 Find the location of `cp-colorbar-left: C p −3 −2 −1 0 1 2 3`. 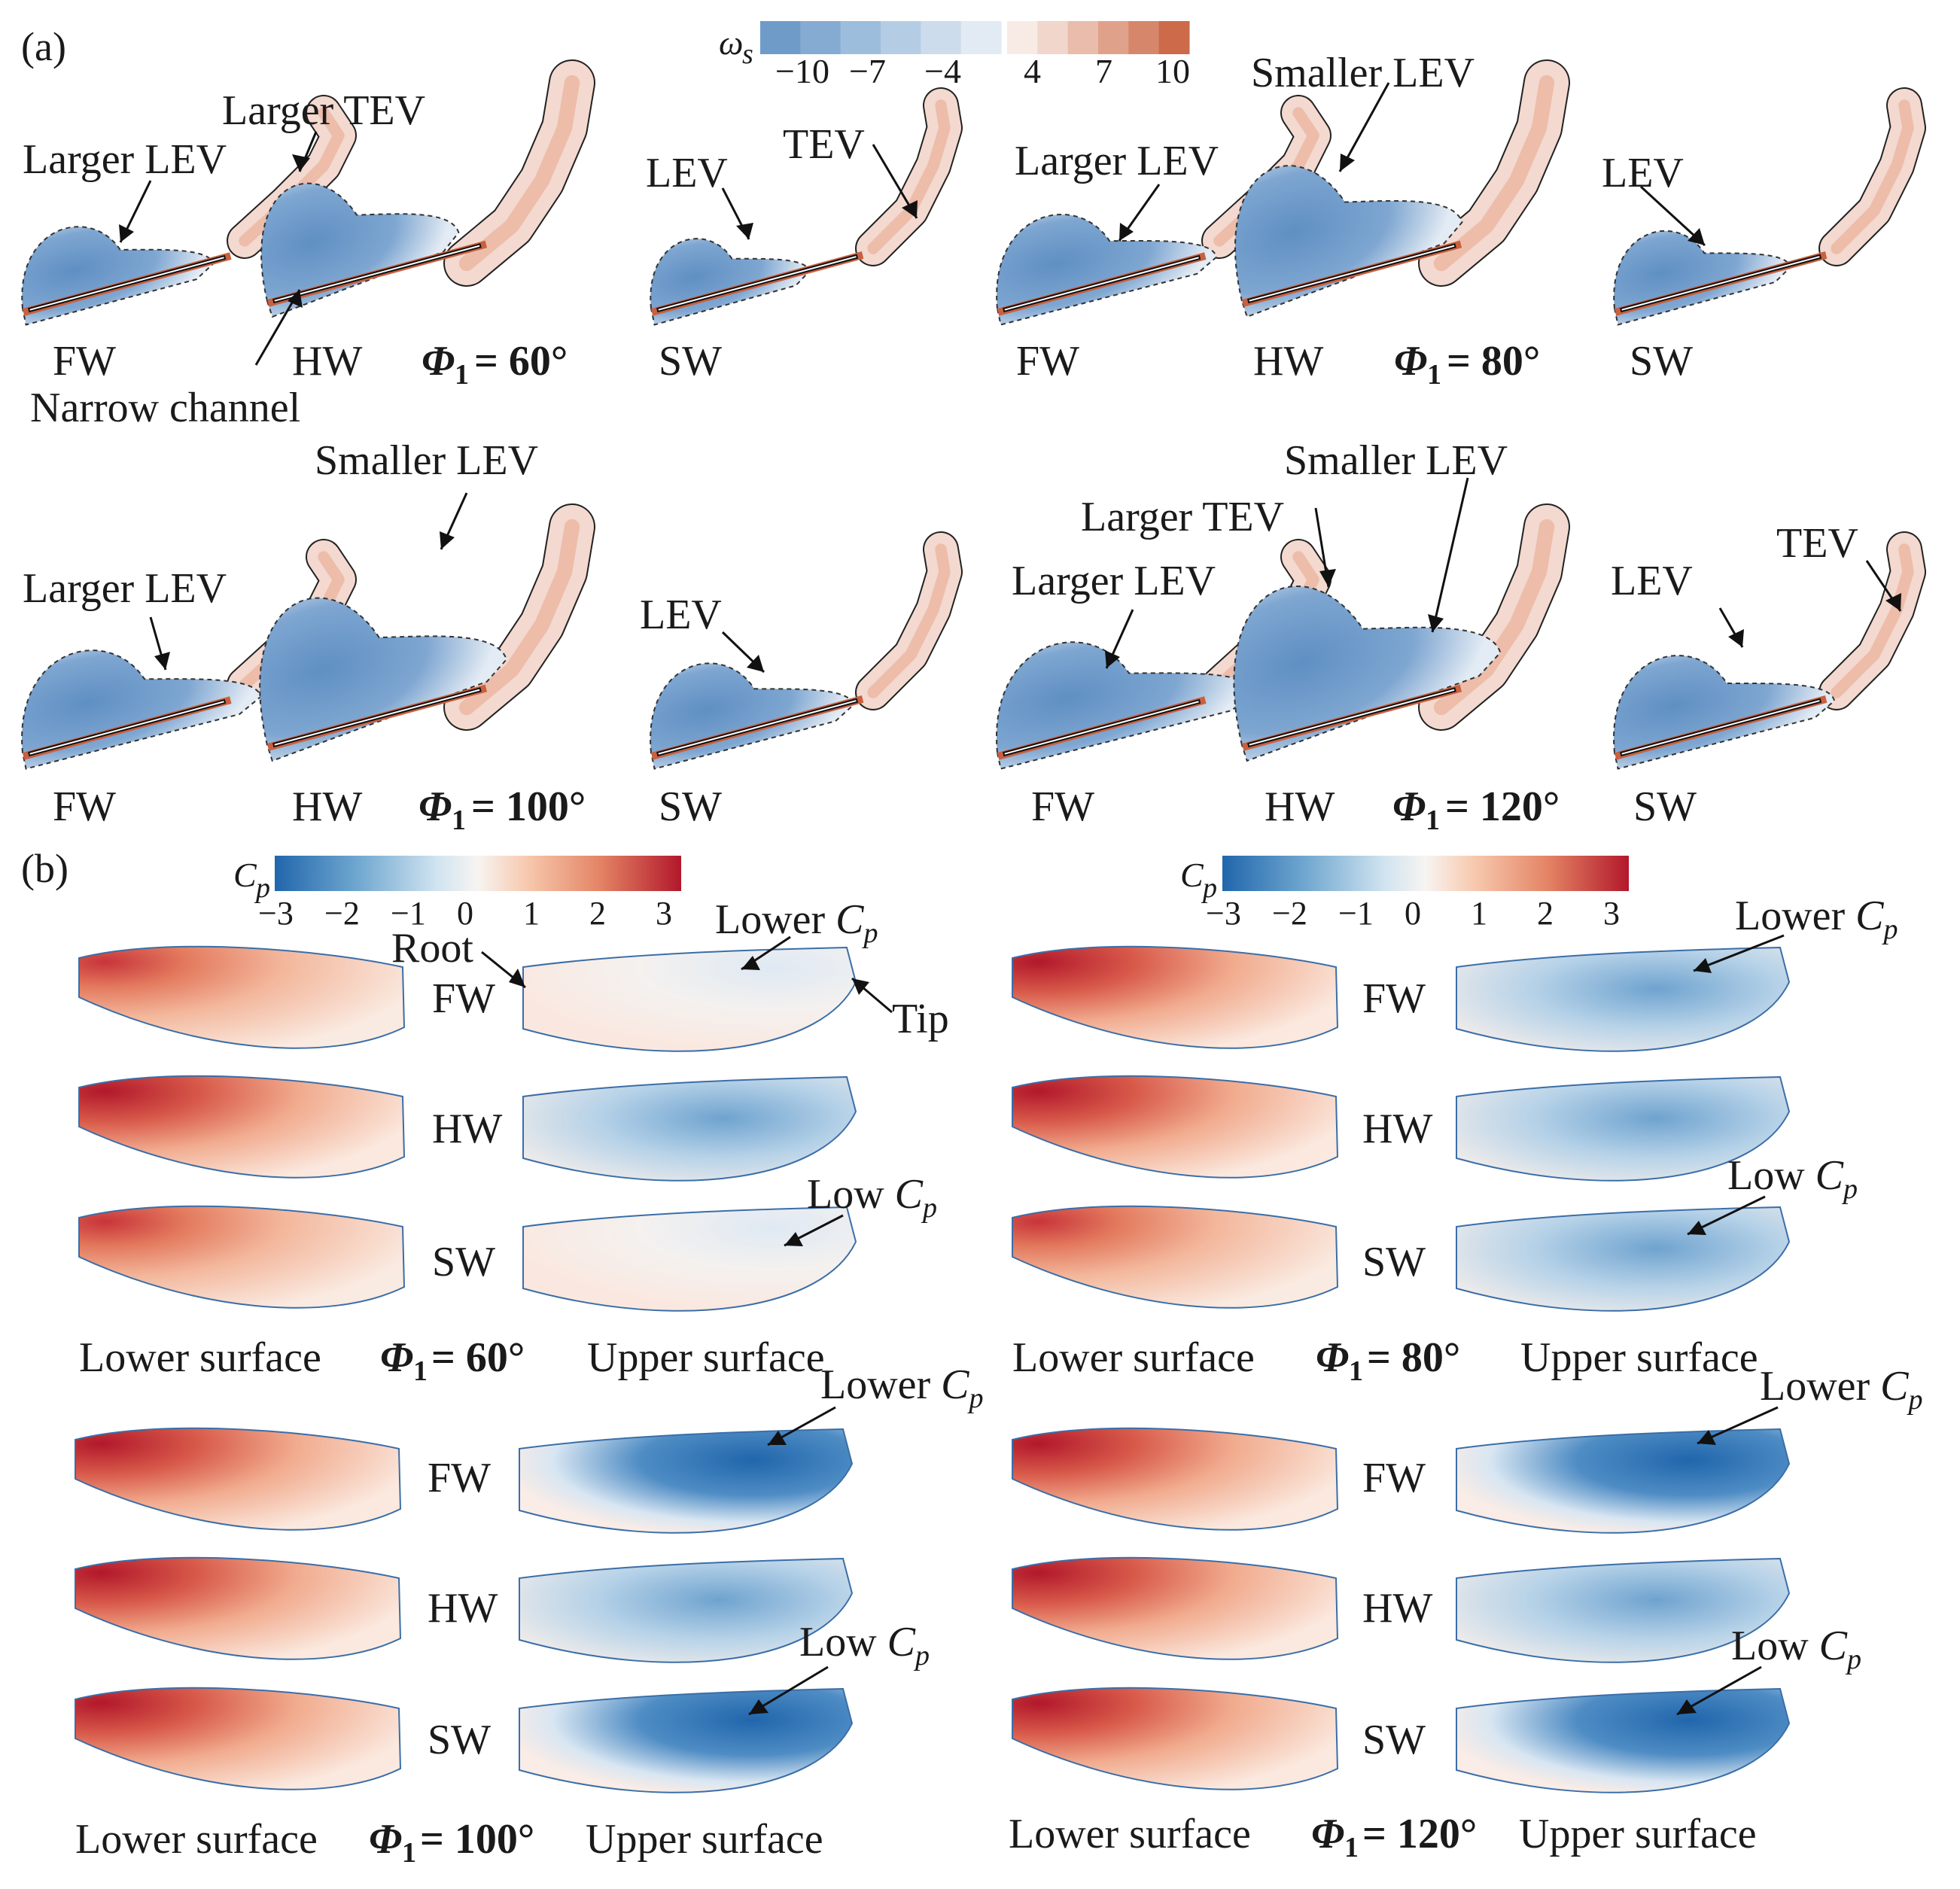

cp-colorbar-left: C p −3 −2 −1 0 1 2 3 is located at coordinates (457, 894).